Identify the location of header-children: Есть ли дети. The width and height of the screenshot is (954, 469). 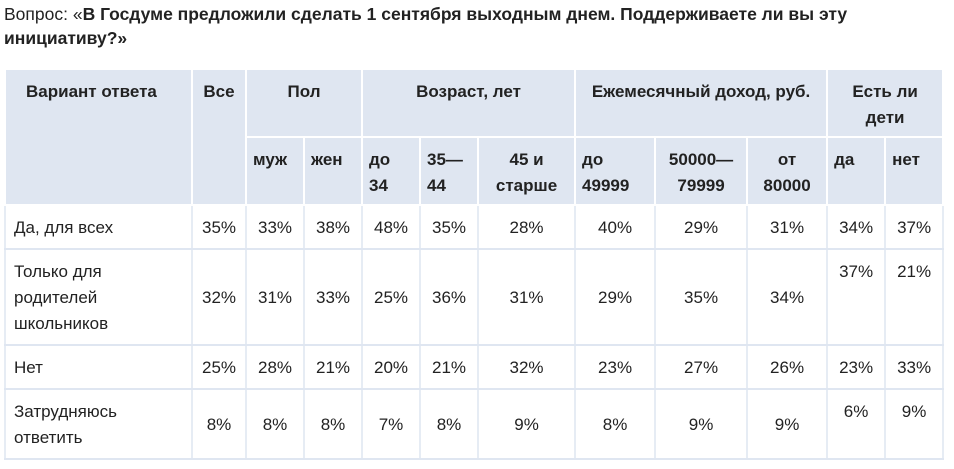
(885, 103).